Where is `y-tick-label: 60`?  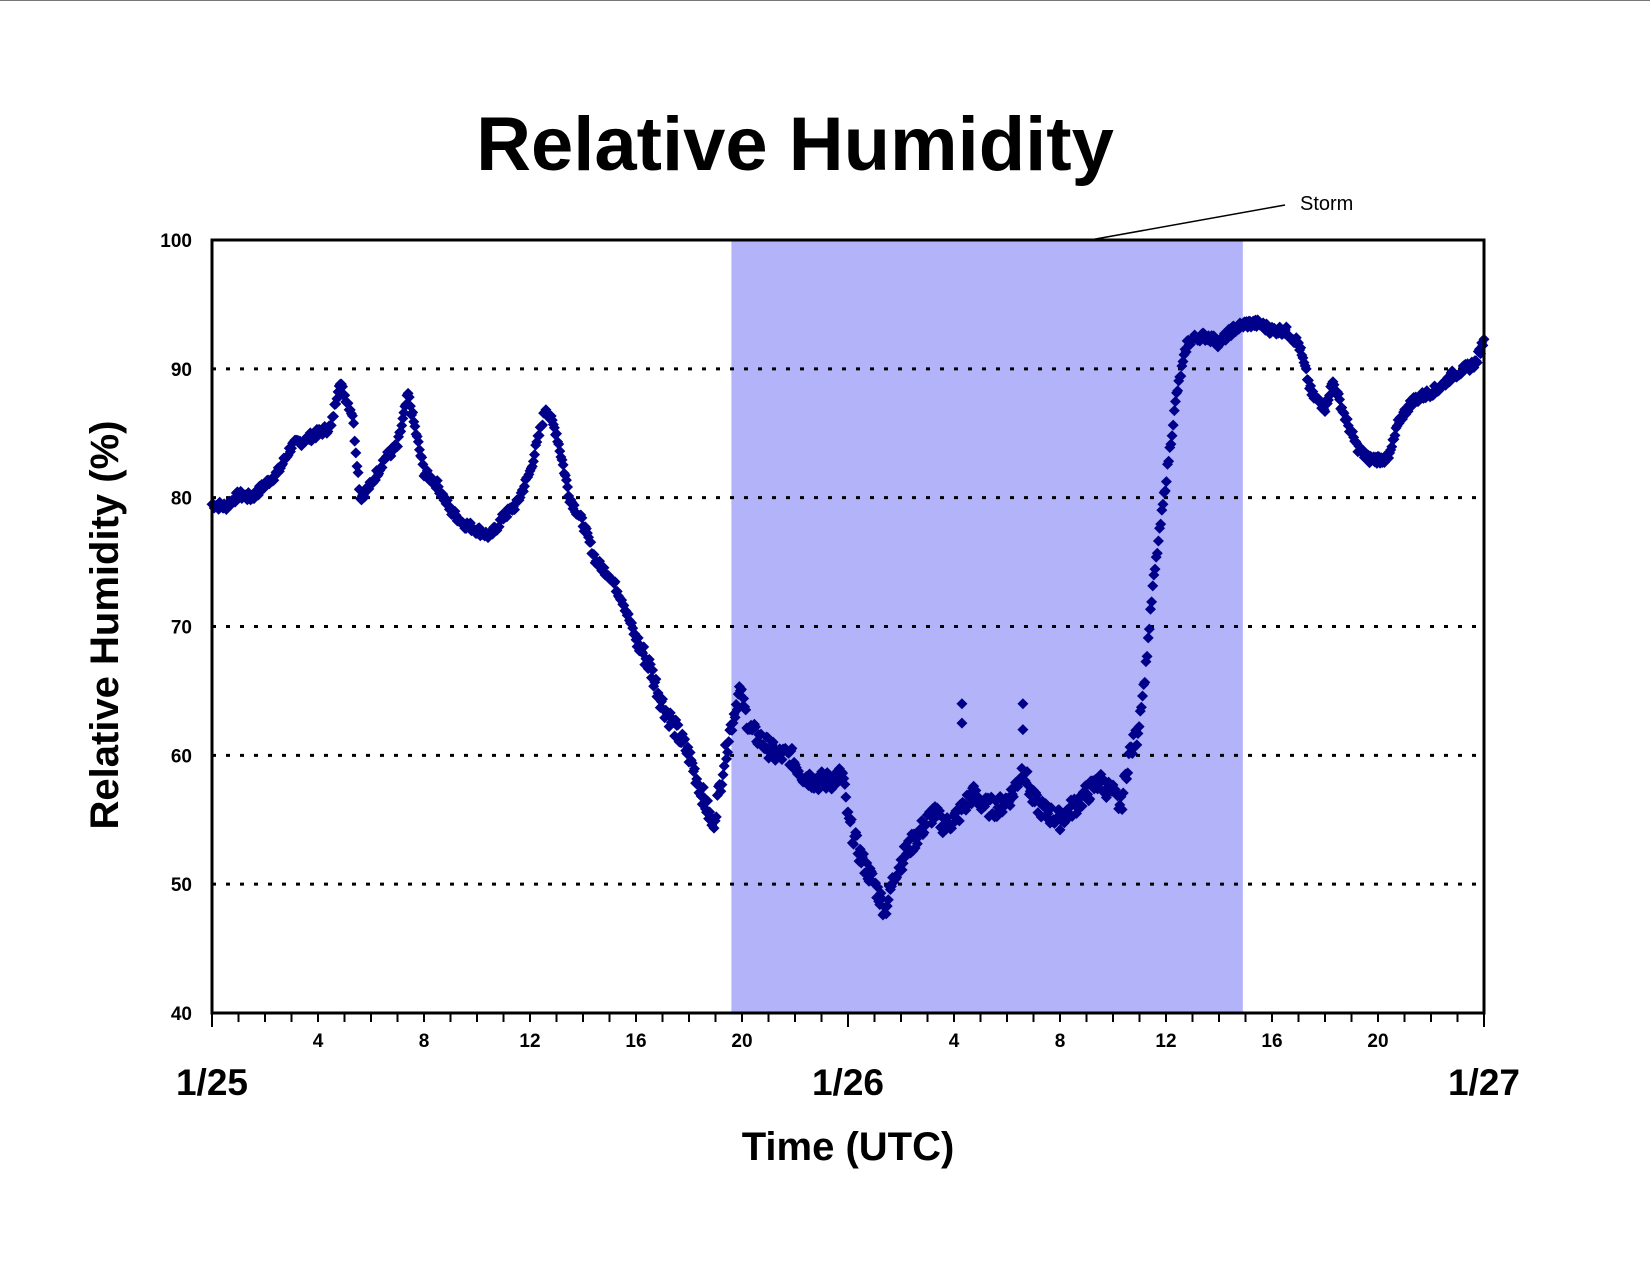
y-tick-label: 60 is located at coordinates (181, 756).